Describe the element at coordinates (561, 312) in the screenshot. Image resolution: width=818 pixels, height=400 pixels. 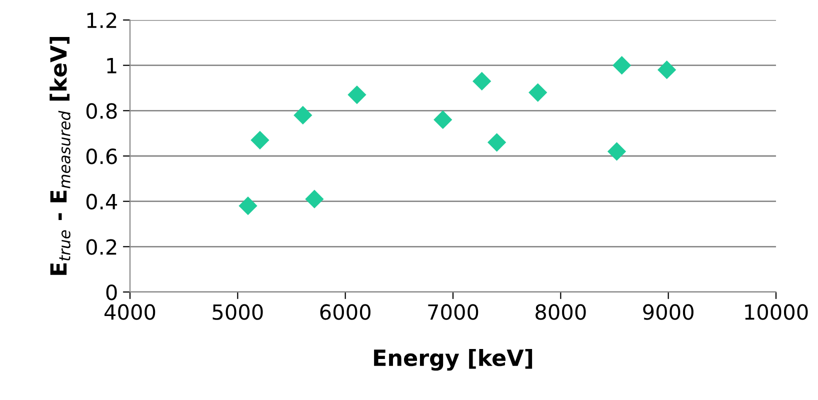
I see `x-tick-label: 8000` at that location.